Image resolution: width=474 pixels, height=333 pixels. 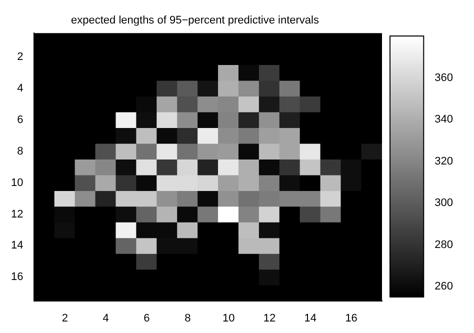 I want to click on y-tick-label: 16, so click(x=17, y=277).